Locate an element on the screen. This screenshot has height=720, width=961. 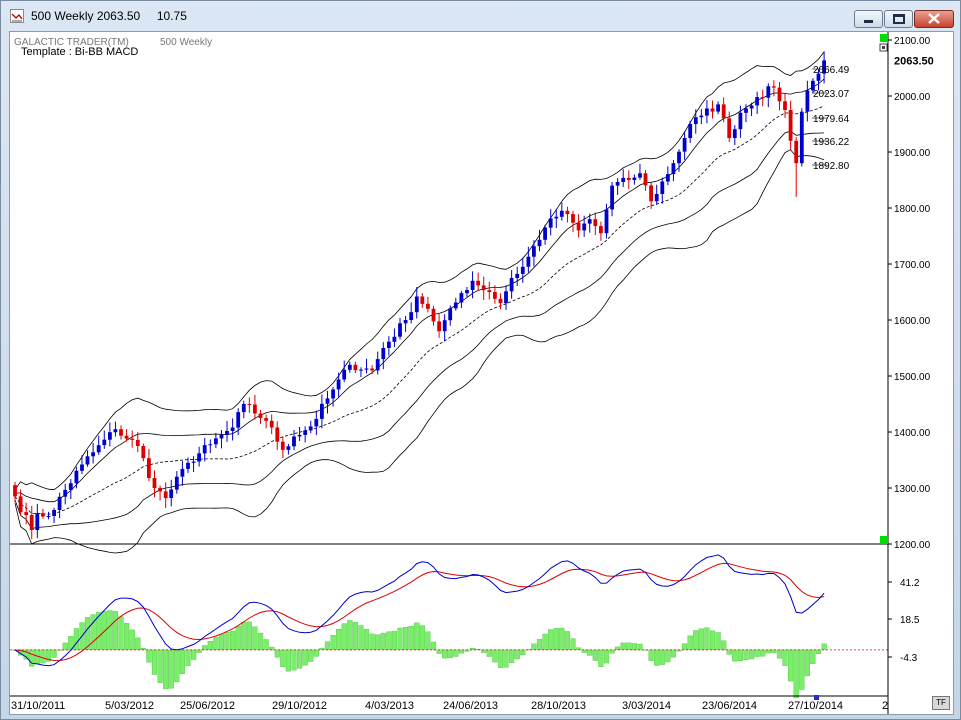
band-level-label: 2023.07 is located at coordinates (831, 94).